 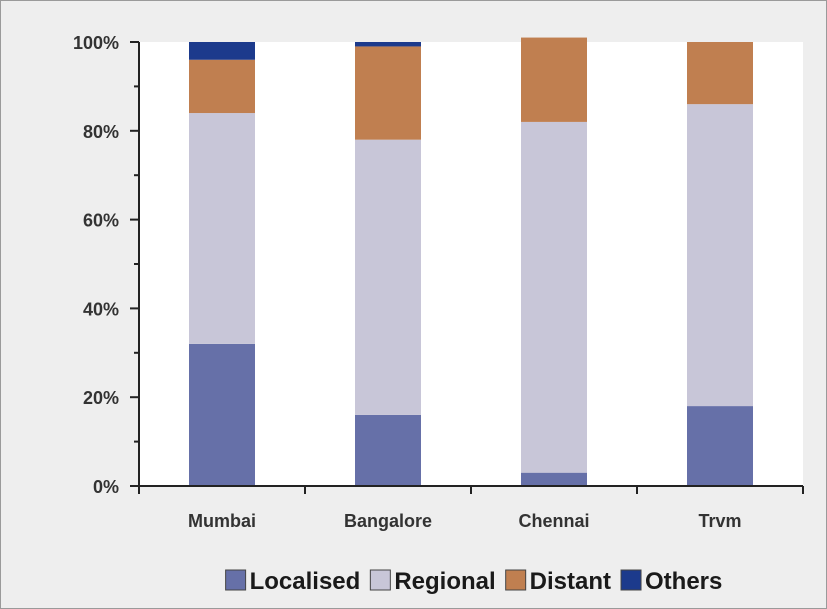 I want to click on legend-swatch-others, so click(x=631, y=580).